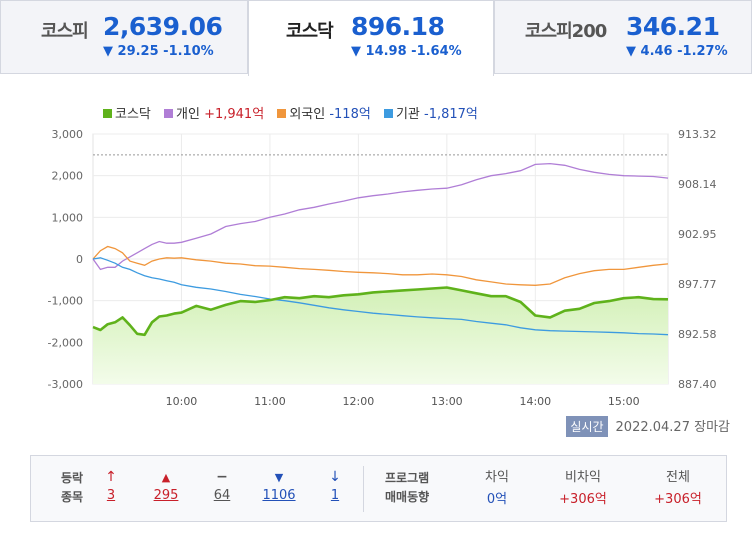  I want to click on tab-kospi-value: 2,639.06, so click(163, 26).